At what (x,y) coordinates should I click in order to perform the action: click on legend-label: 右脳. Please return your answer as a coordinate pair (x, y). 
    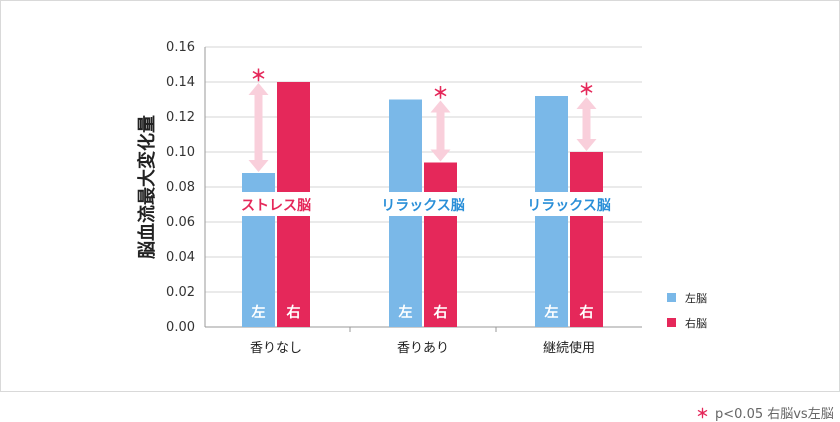
    Looking at the image, I should click on (696, 323).